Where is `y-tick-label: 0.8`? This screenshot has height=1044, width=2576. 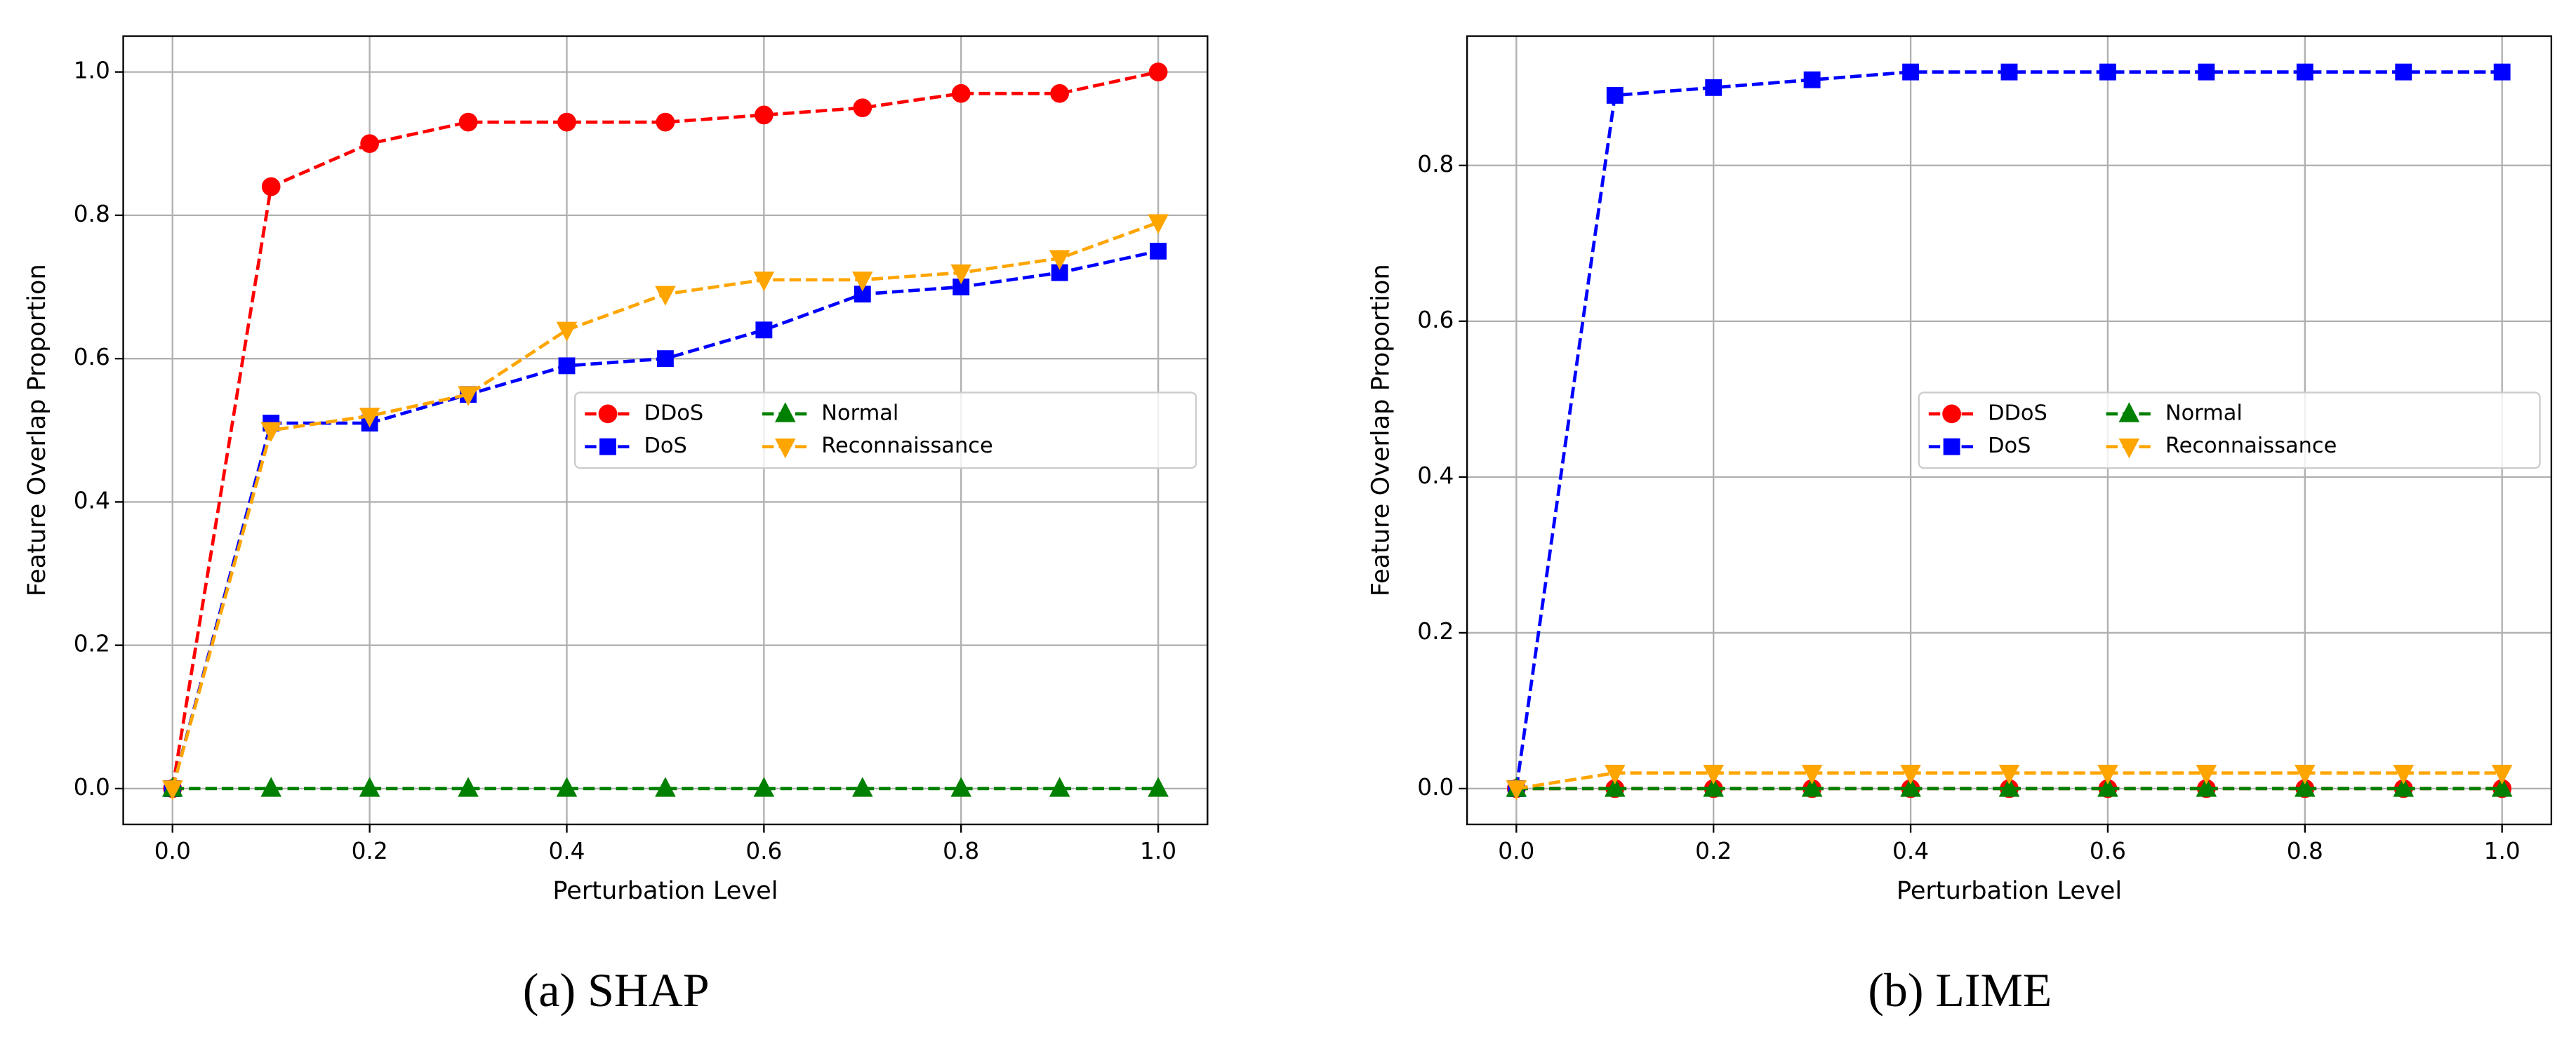 y-tick-label: 0.8 is located at coordinates (1436, 164).